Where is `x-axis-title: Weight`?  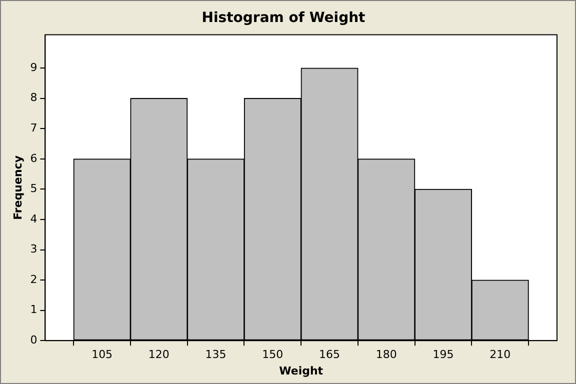 x-axis-title: Weight is located at coordinates (301, 371).